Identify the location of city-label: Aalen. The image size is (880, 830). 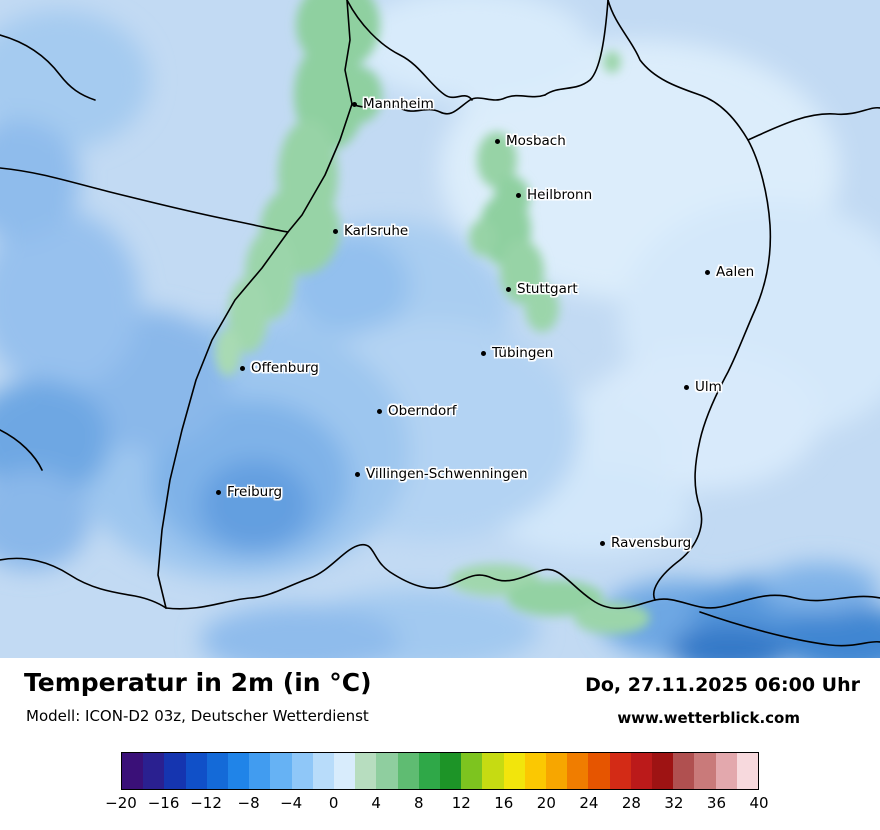
(735, 272).